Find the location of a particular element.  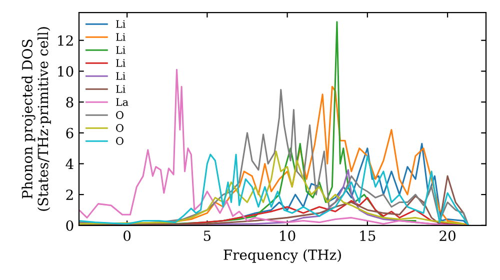

y-tick-label: 8 is located at coordinates (70, 102).